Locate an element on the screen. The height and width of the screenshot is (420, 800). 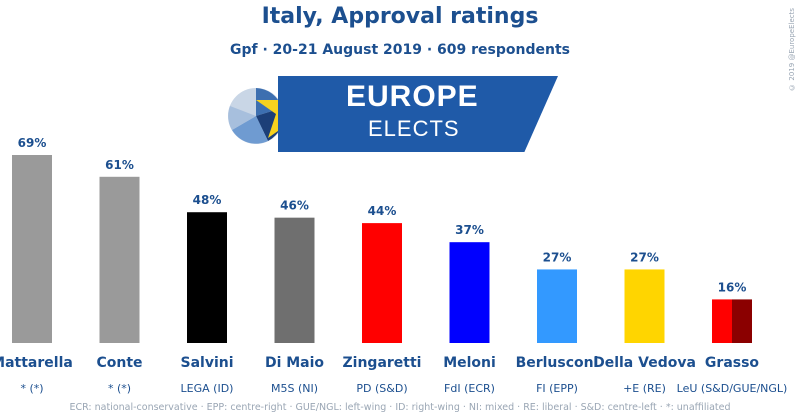
bar-berlusconi is located at coordinates (557, 306).